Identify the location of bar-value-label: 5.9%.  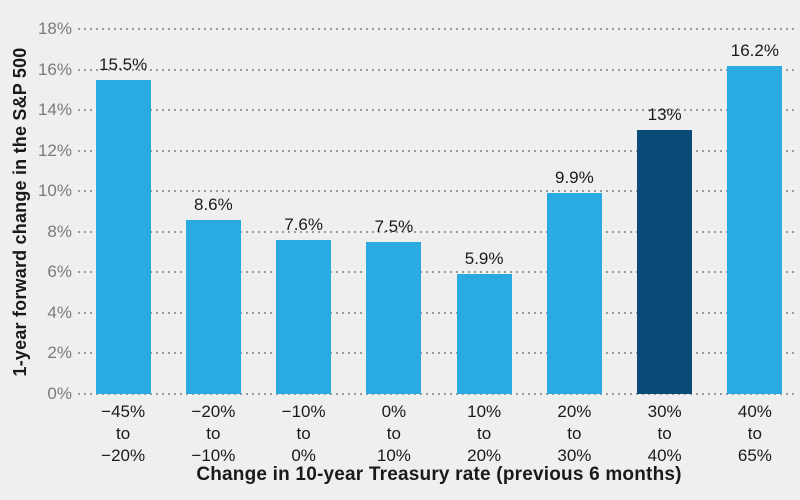
(484, 259).